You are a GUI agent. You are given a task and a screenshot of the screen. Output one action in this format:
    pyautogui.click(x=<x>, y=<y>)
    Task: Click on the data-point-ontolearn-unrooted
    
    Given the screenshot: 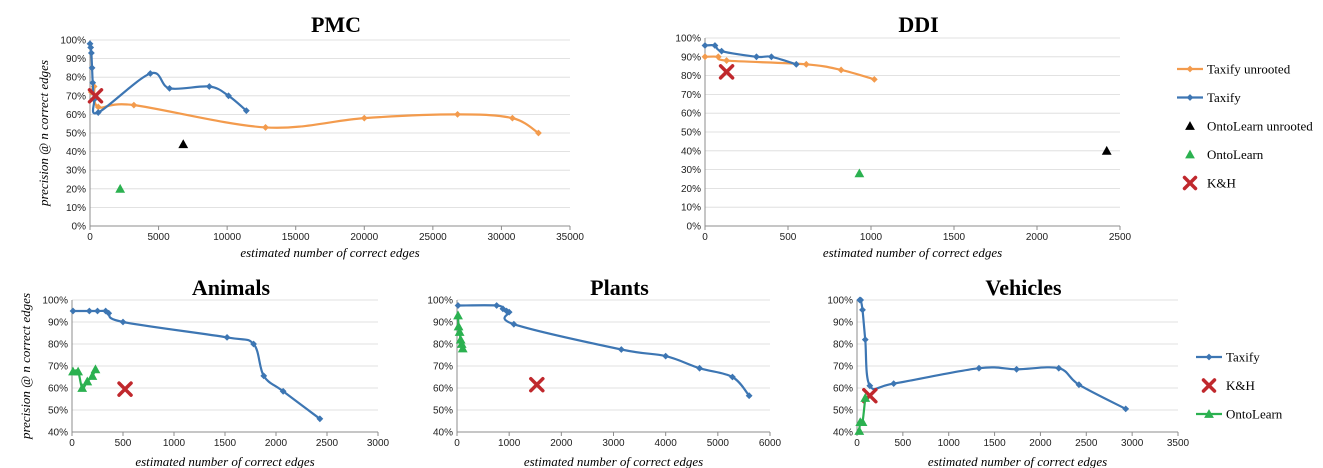 What is the action you would take?
    pyautogui.click(x=1106, y=150)
    